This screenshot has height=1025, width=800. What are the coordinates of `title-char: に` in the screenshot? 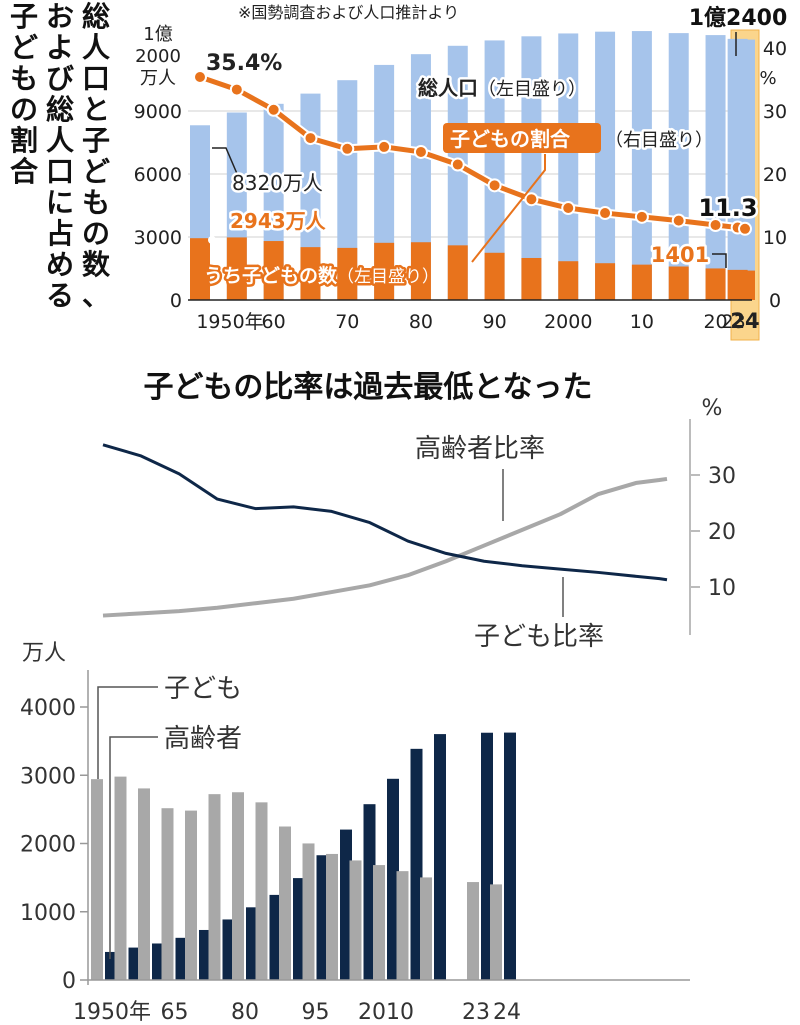 It's located at (60, 202).